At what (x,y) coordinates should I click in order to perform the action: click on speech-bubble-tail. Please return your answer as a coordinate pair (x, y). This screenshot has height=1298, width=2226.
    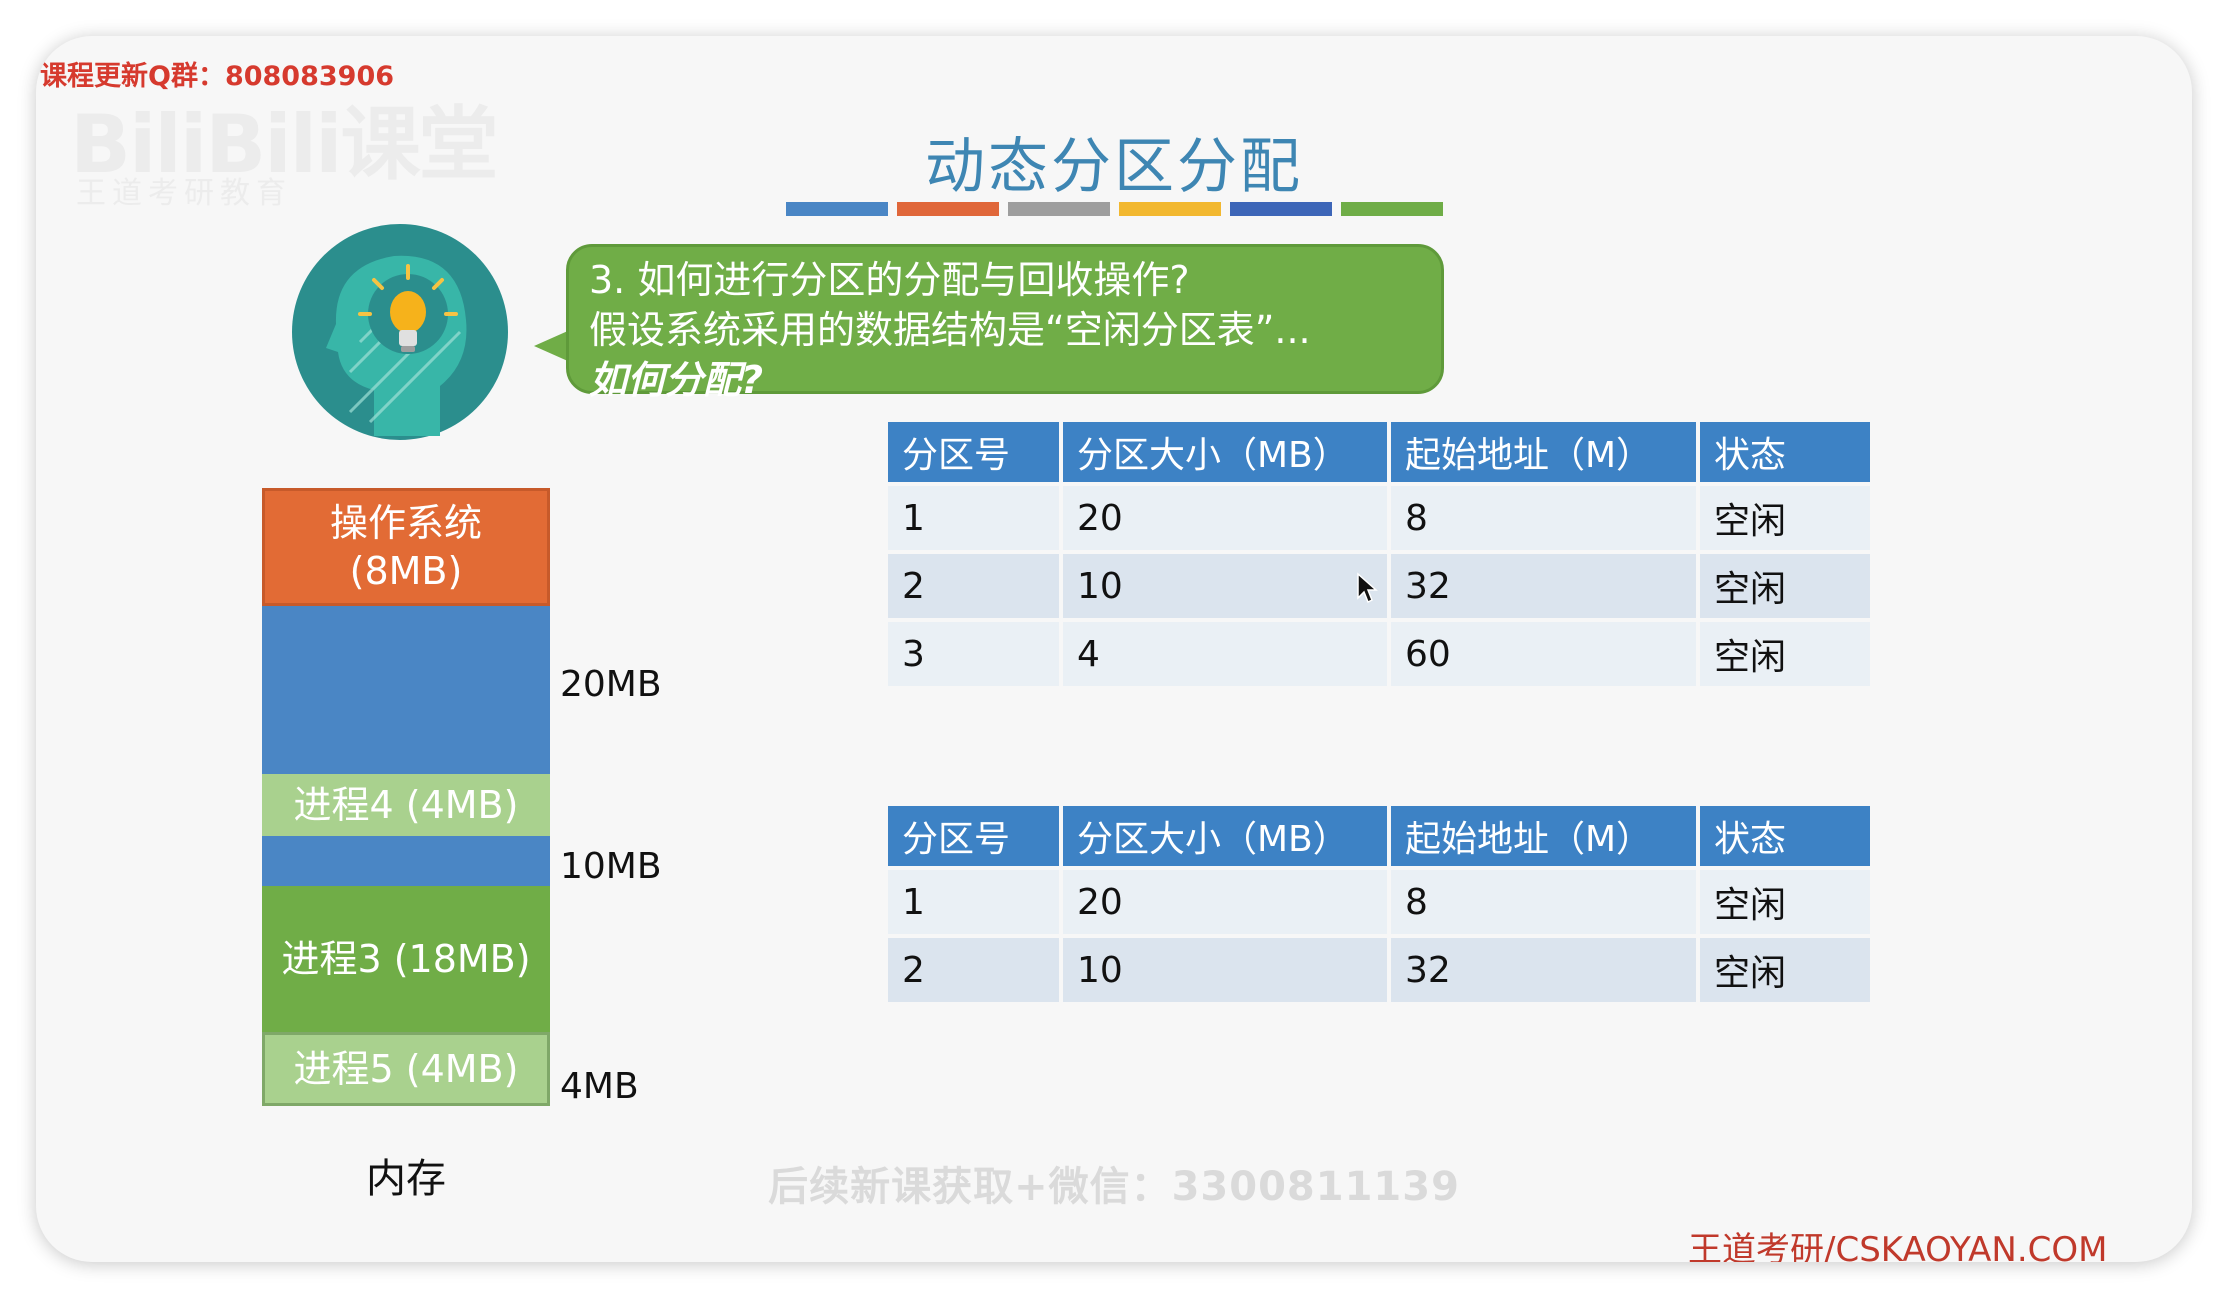
    Looking at the image, I should click on (552, 346).